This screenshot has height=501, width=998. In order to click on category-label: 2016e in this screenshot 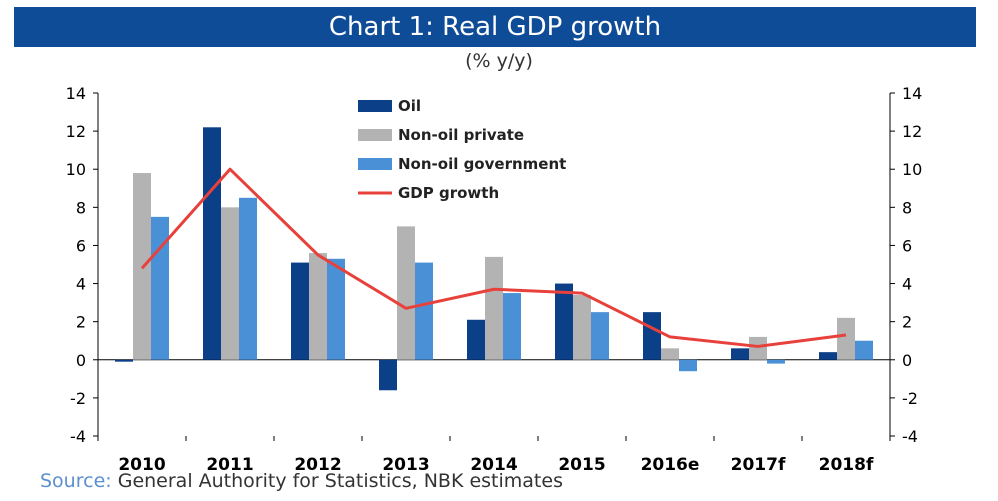, I will do `click(670, 465)`.